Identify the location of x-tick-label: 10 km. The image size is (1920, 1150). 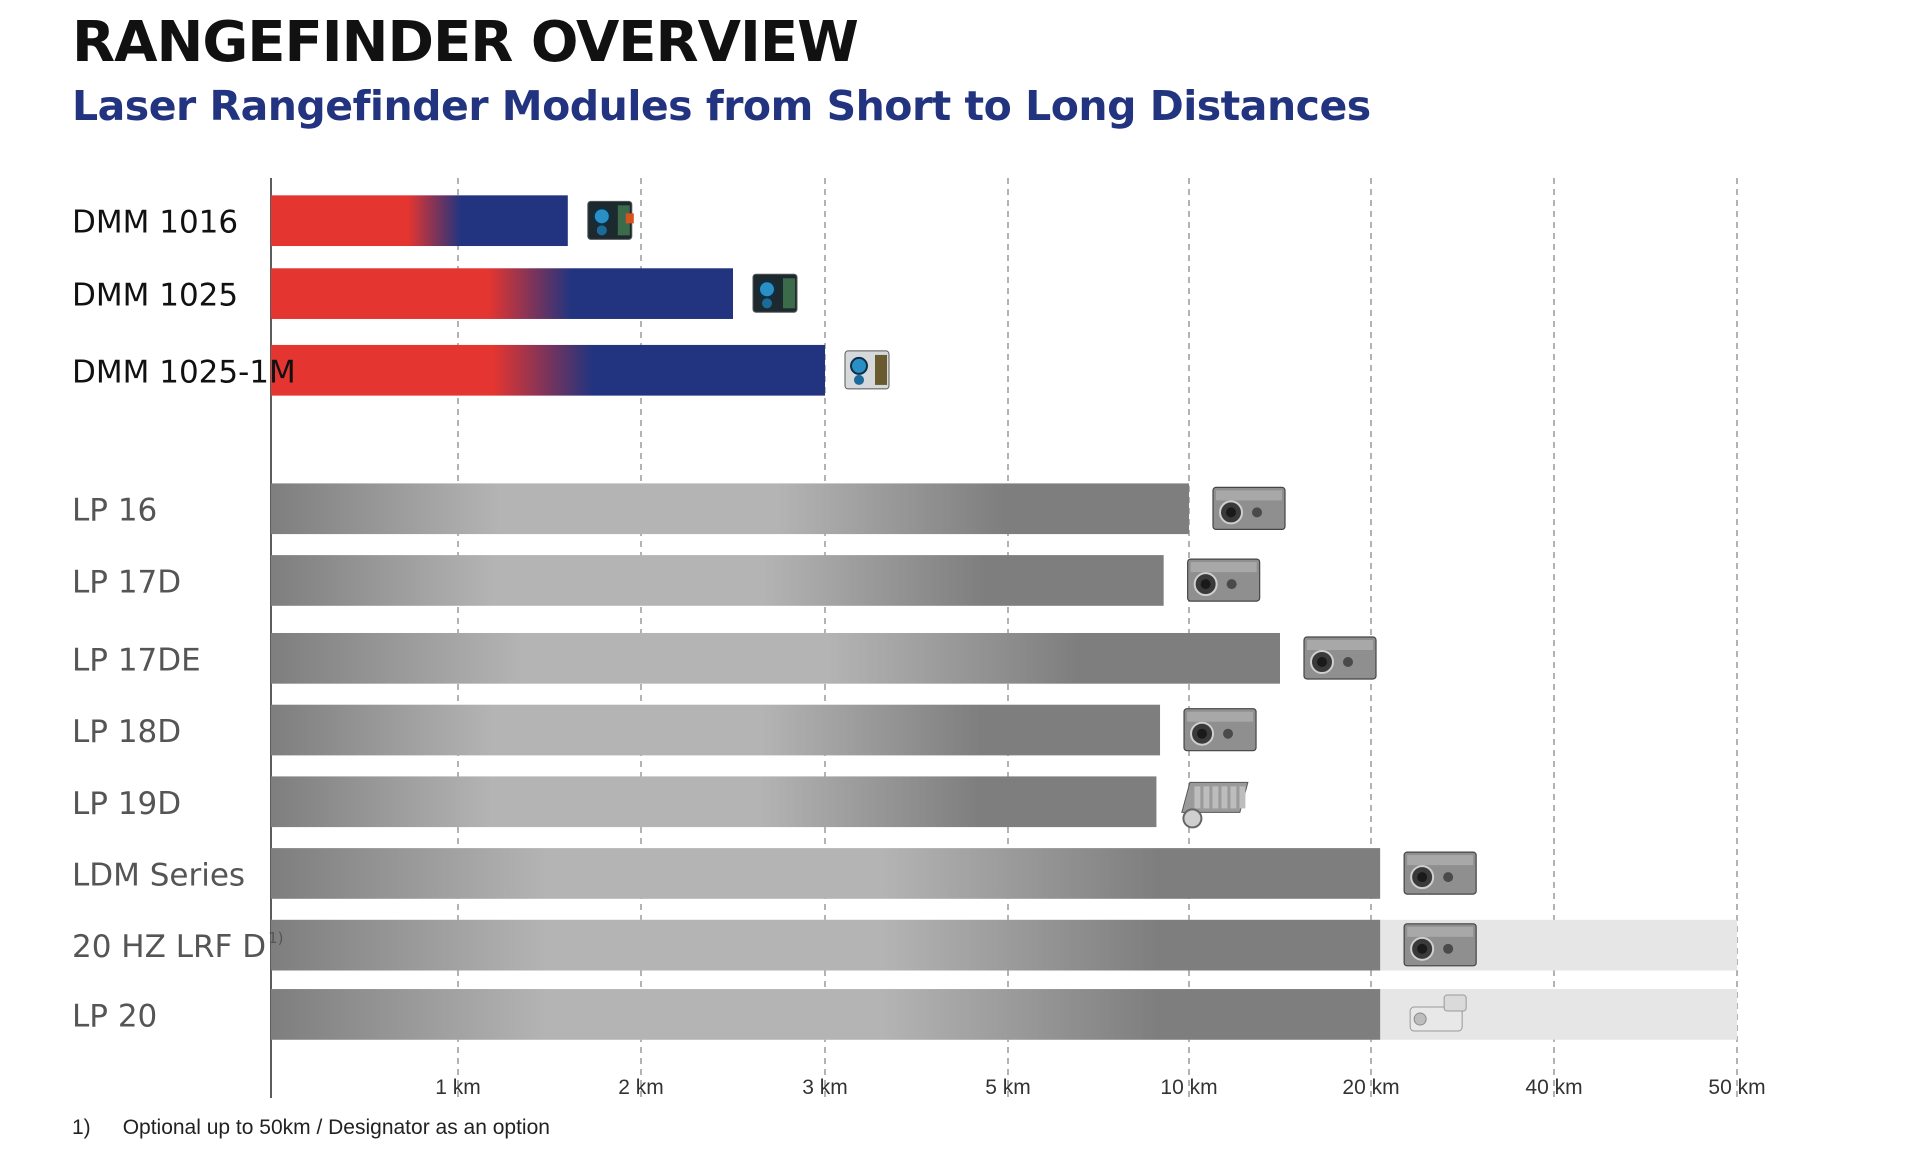
(1188, 1087).